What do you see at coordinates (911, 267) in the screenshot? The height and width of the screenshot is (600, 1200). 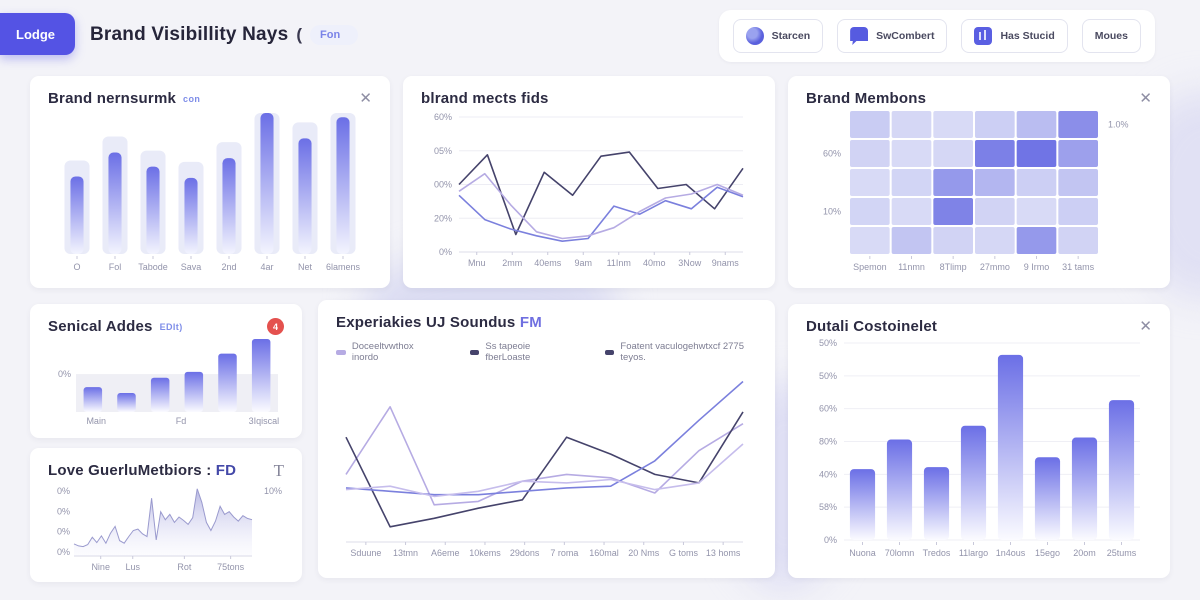 I see `svg-text: 11nmn` at bounding box center [911, 267].